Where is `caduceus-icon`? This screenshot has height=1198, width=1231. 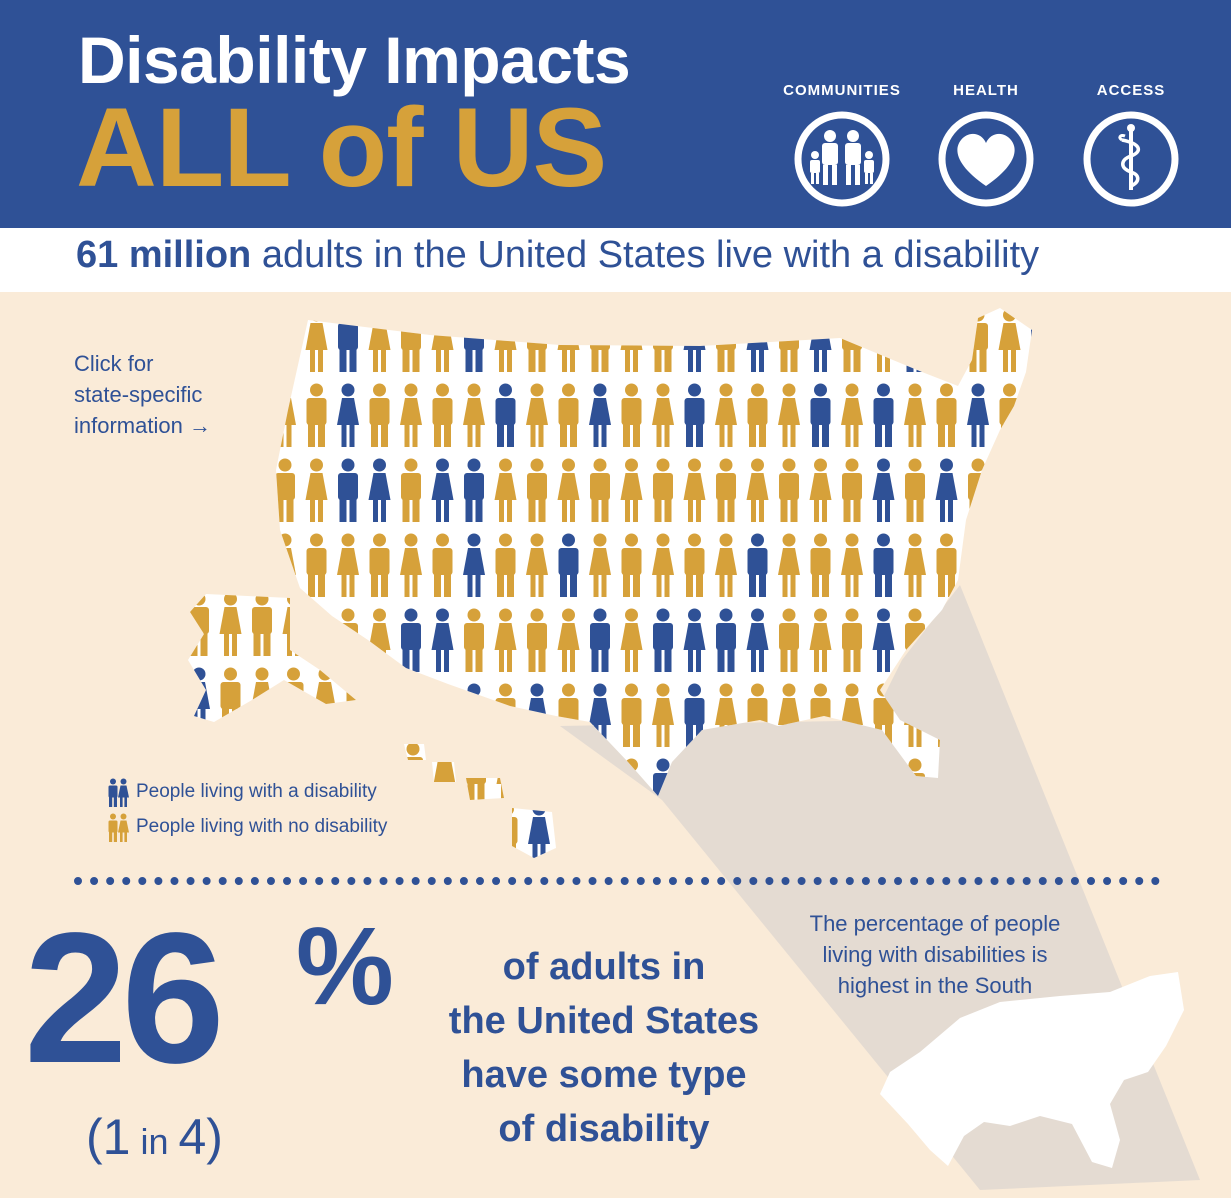
caduceus-icon is located at coordinates (1131, 159).